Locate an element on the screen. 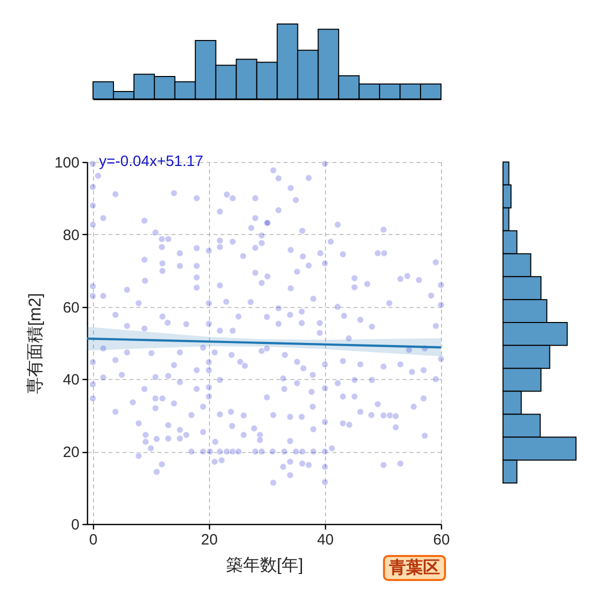  y-tick-label: 20 is located at coordinates (71, 453).